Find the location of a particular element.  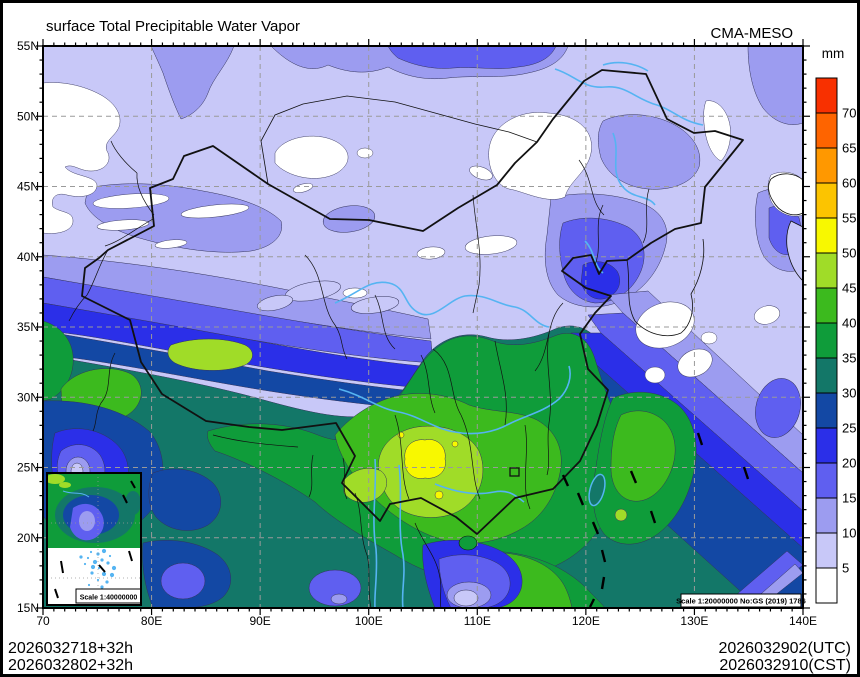

colorbar-tick-label: 10 is located at coordinates (849, 533).